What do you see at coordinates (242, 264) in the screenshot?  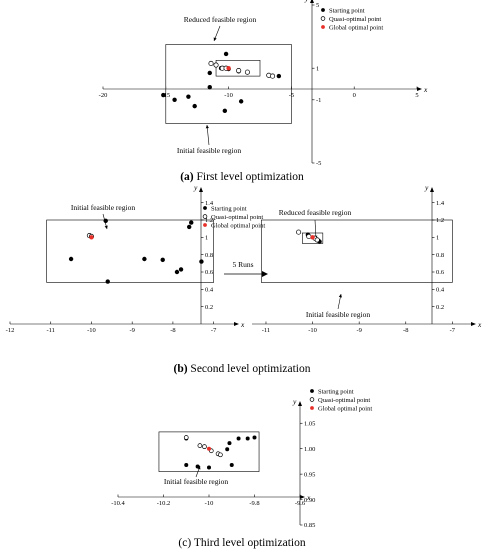 I see `runs-label: 5 Runs` at bounding box center [242, 264].